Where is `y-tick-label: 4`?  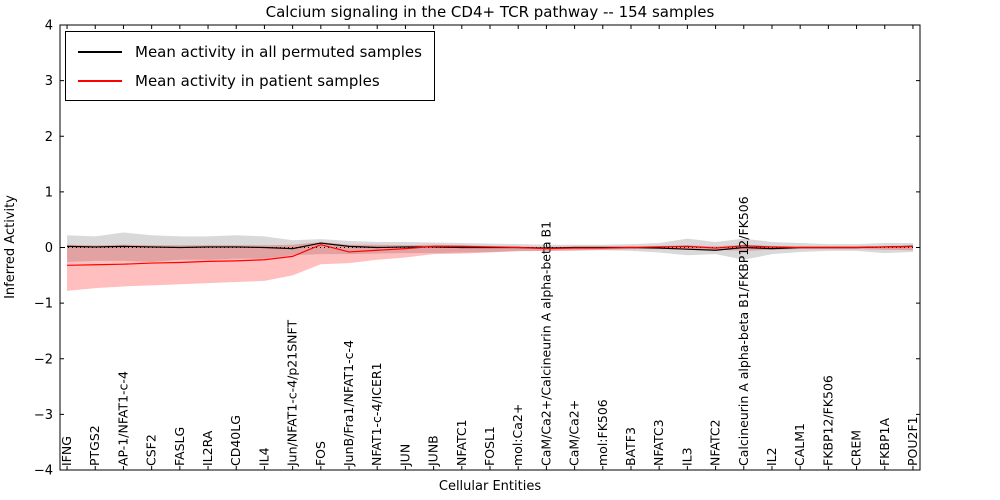
y-tick-label: 4 is located at coordinates (49, 26).